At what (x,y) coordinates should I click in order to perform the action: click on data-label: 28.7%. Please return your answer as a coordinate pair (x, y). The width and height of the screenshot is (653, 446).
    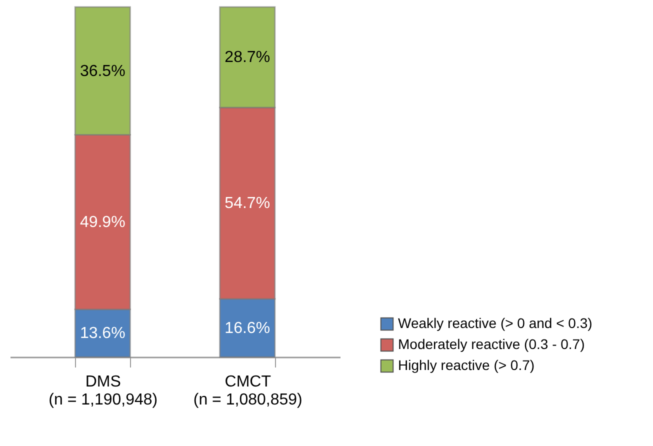
    Looking at the image, I should click on (247, 57).